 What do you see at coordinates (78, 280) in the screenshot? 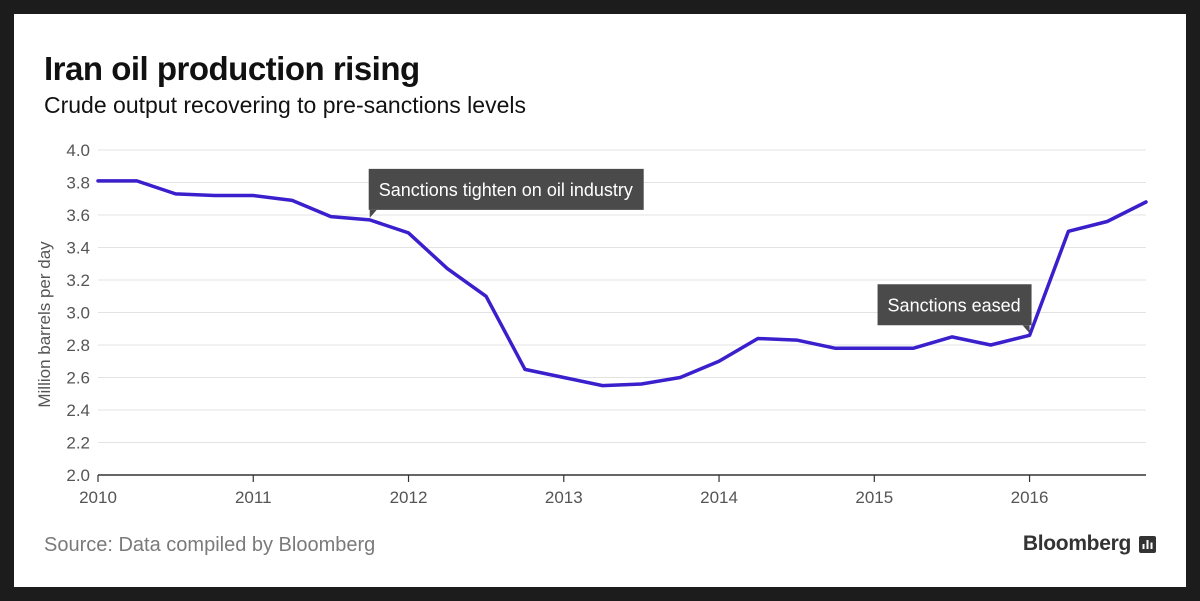
I see `y-tick-label: 3.2` at bounding box center [78, 280].